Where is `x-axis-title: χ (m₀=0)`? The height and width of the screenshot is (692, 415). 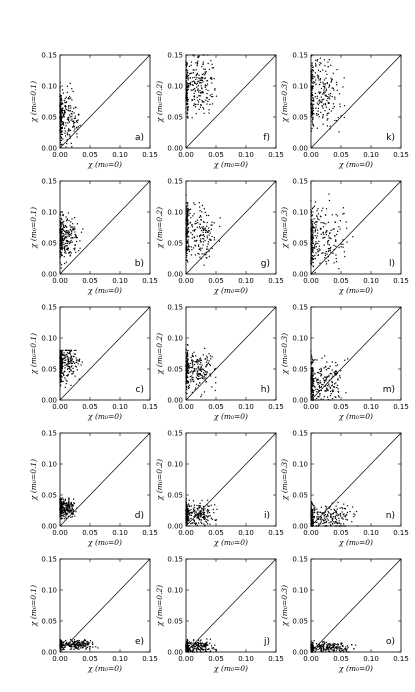
x-axis-title: χ (m₀=0) is located at coordinates (104, 290).